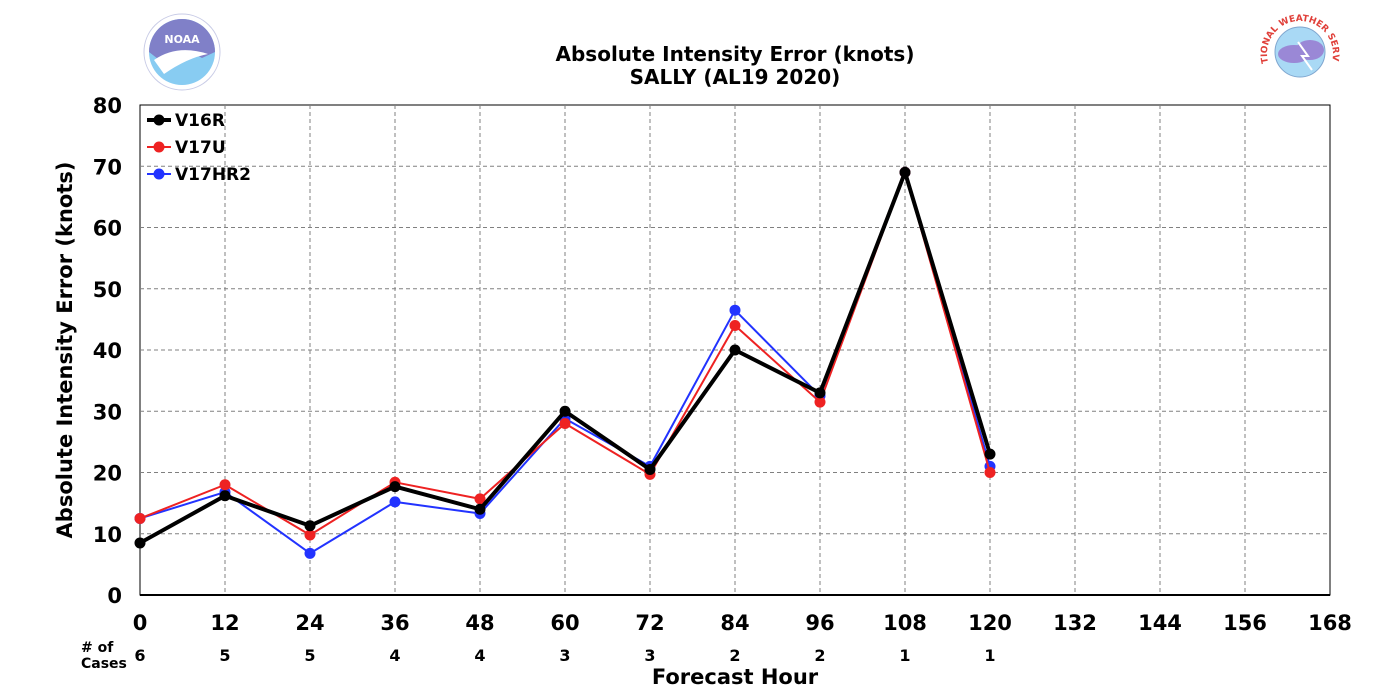 This screenshot has height=700, width=1400. Describe the element at coordinates (989, 655) in the screenshot. I see `case-count-120: 1` at that location.